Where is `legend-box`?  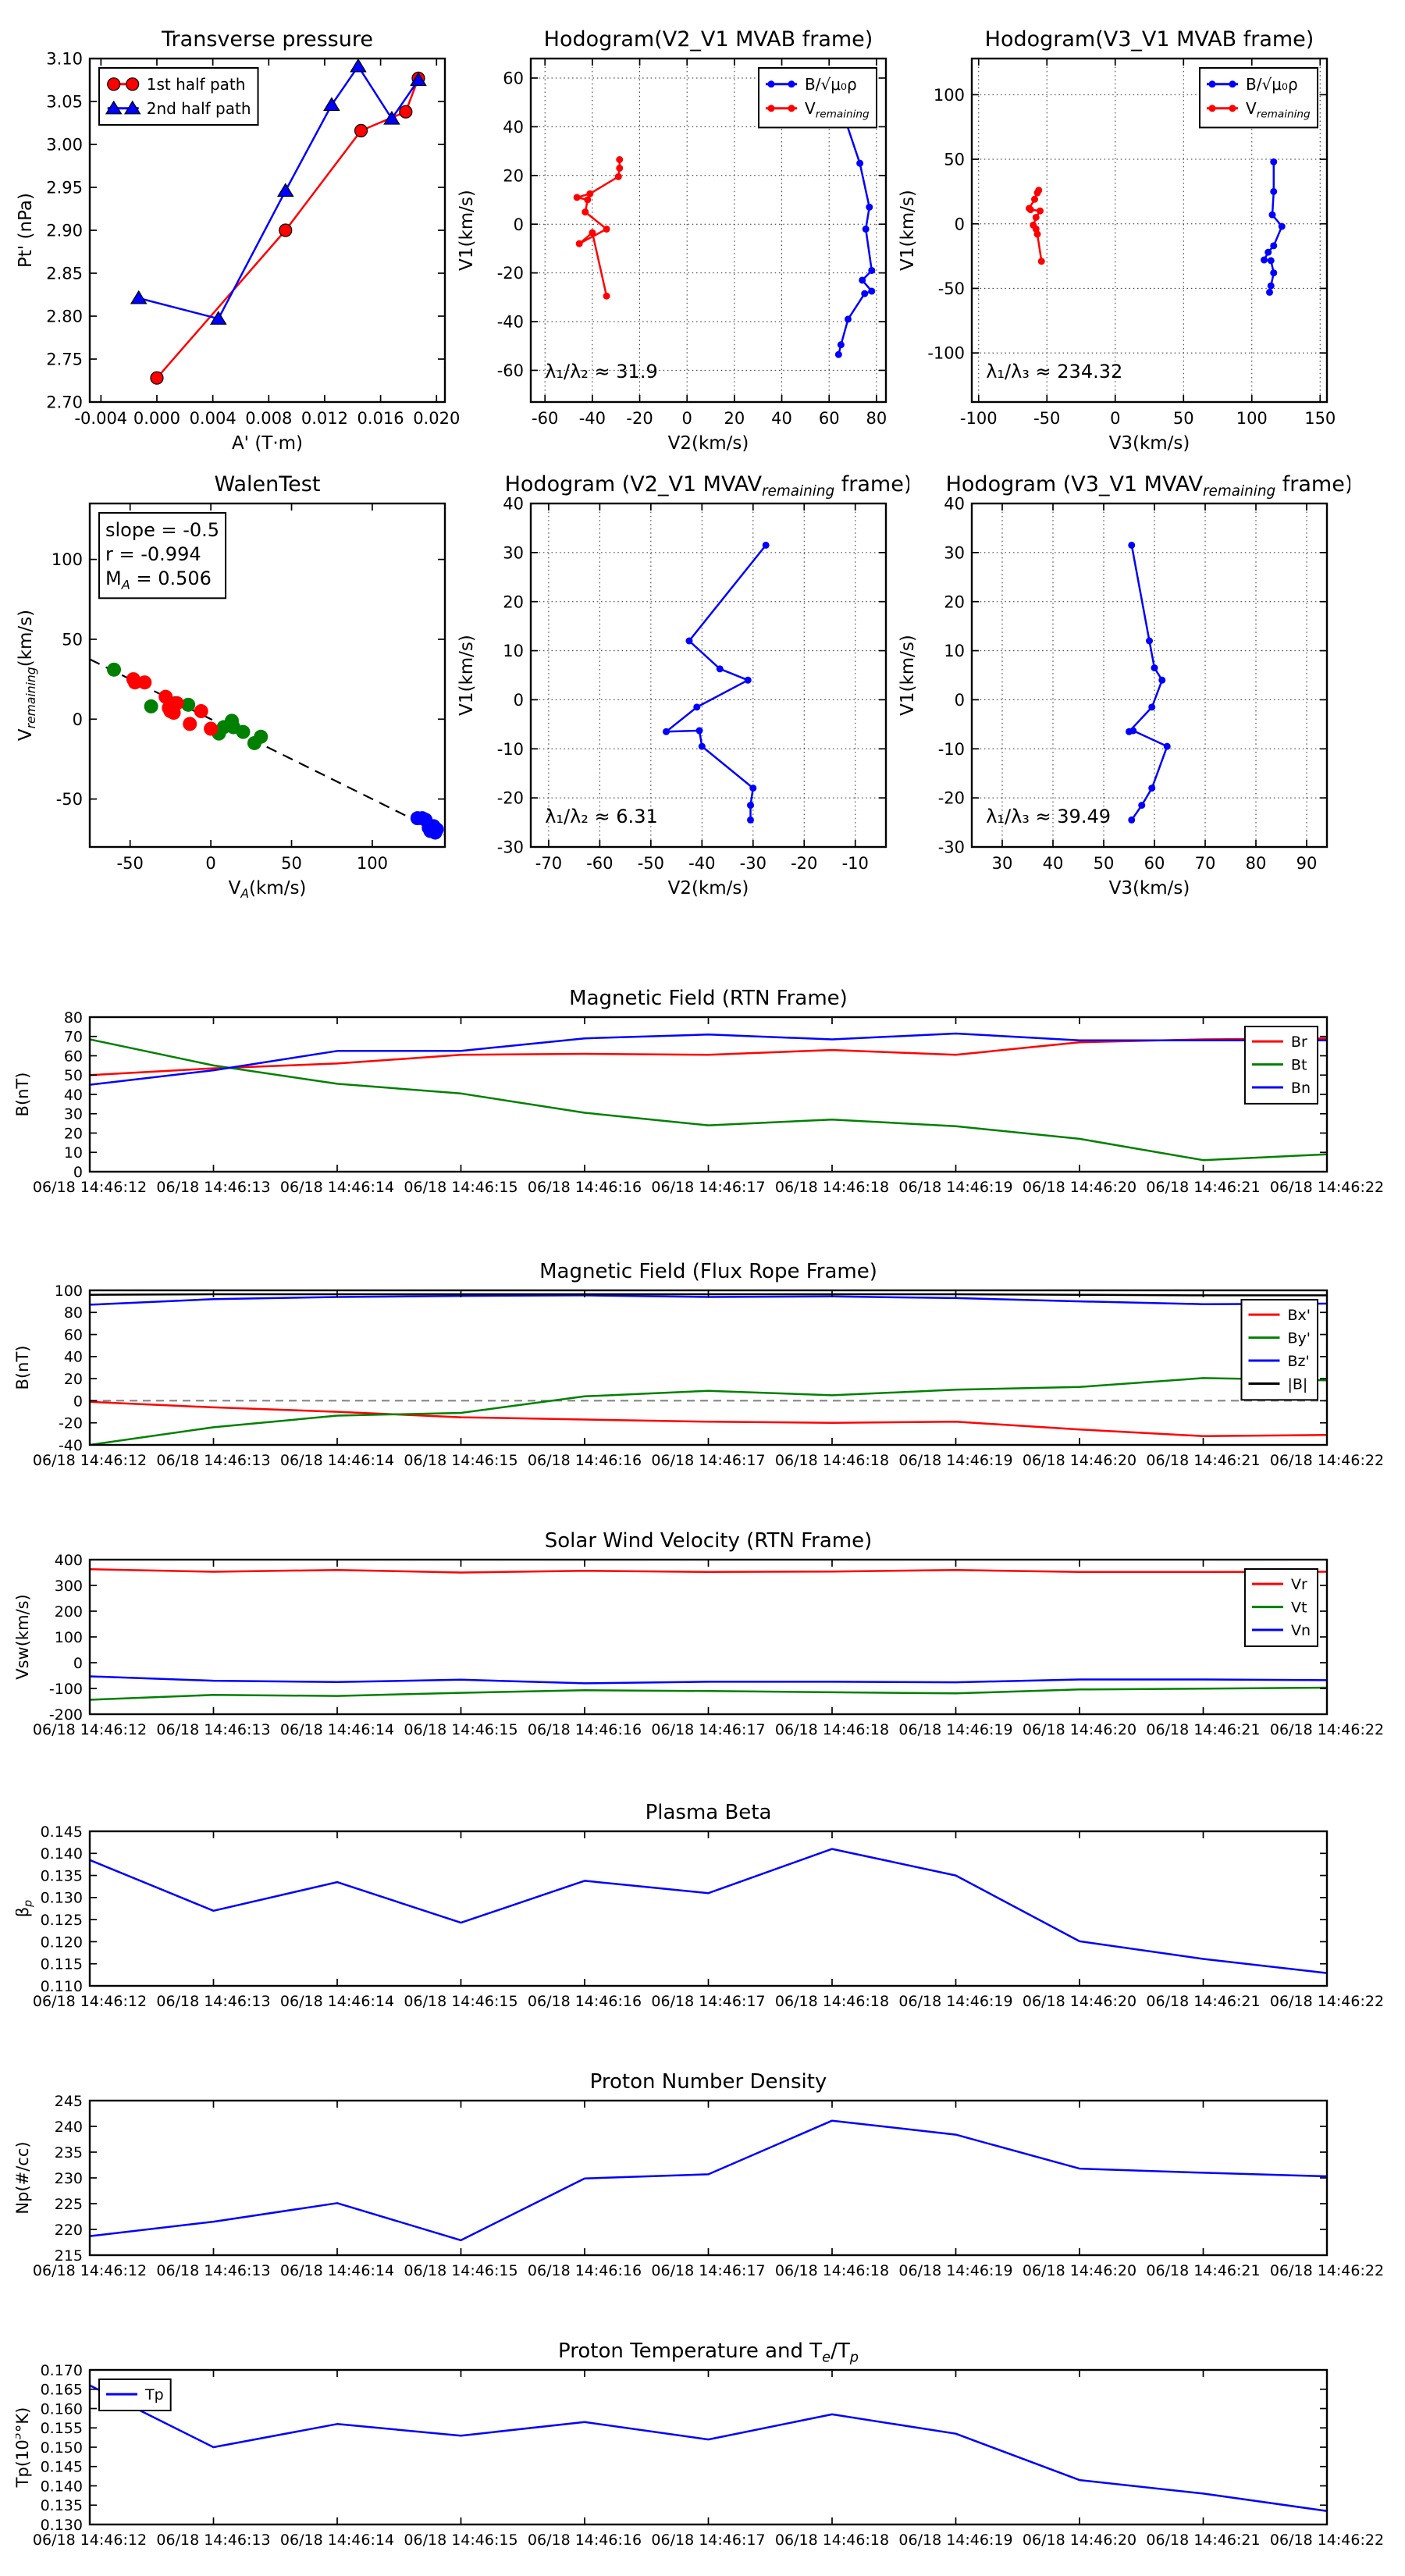 legend-box is located at coordinates (818, 98).